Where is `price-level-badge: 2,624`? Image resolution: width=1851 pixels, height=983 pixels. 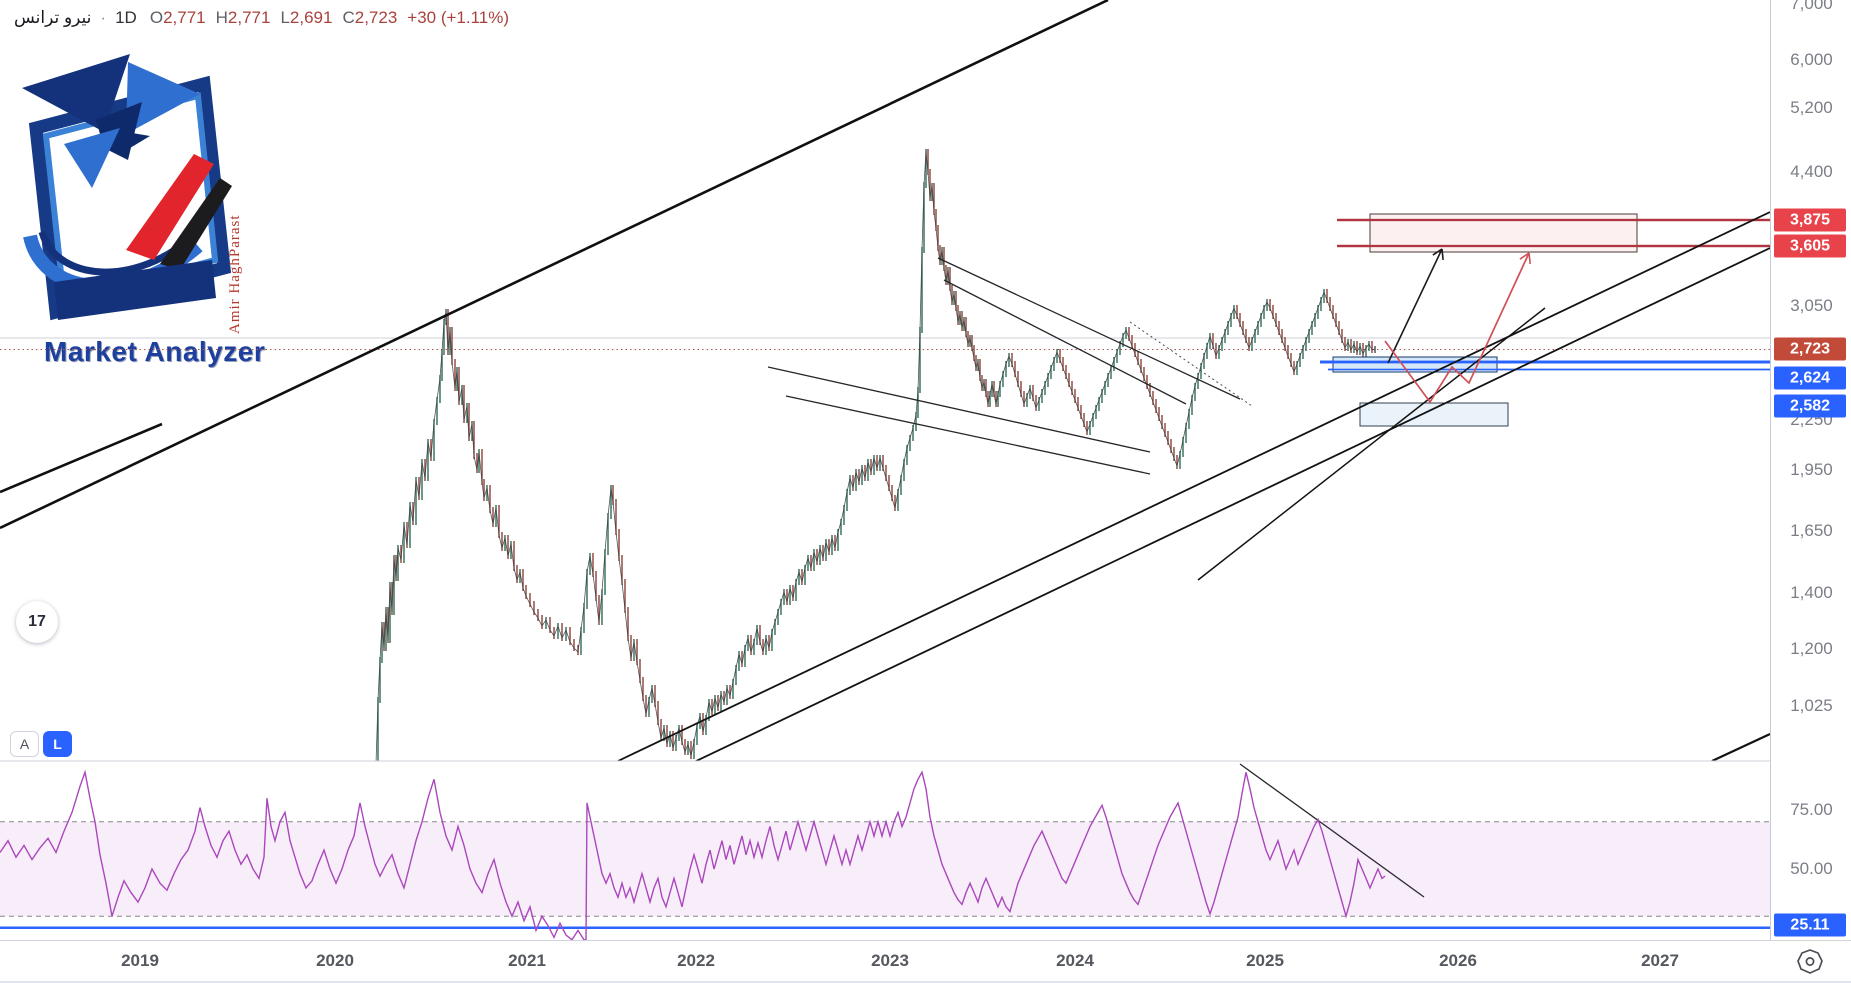
price-level-badge: 2,624 is located at coordinates (1810, 378).